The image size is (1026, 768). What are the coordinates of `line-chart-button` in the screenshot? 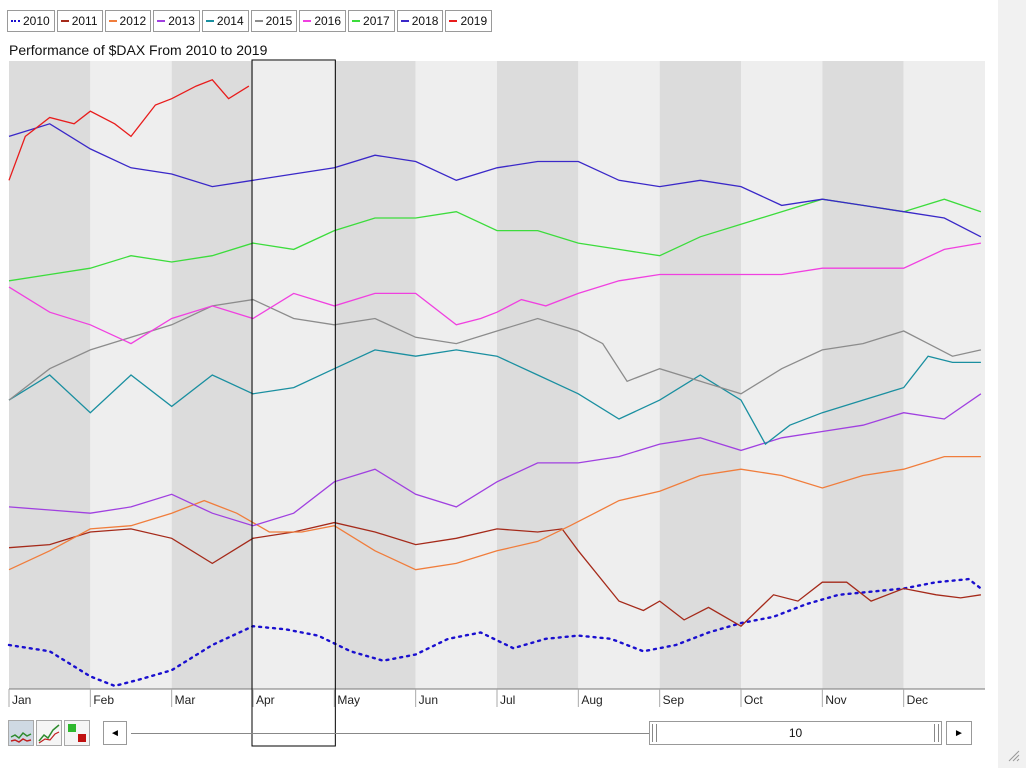 It's located at (21, 733).